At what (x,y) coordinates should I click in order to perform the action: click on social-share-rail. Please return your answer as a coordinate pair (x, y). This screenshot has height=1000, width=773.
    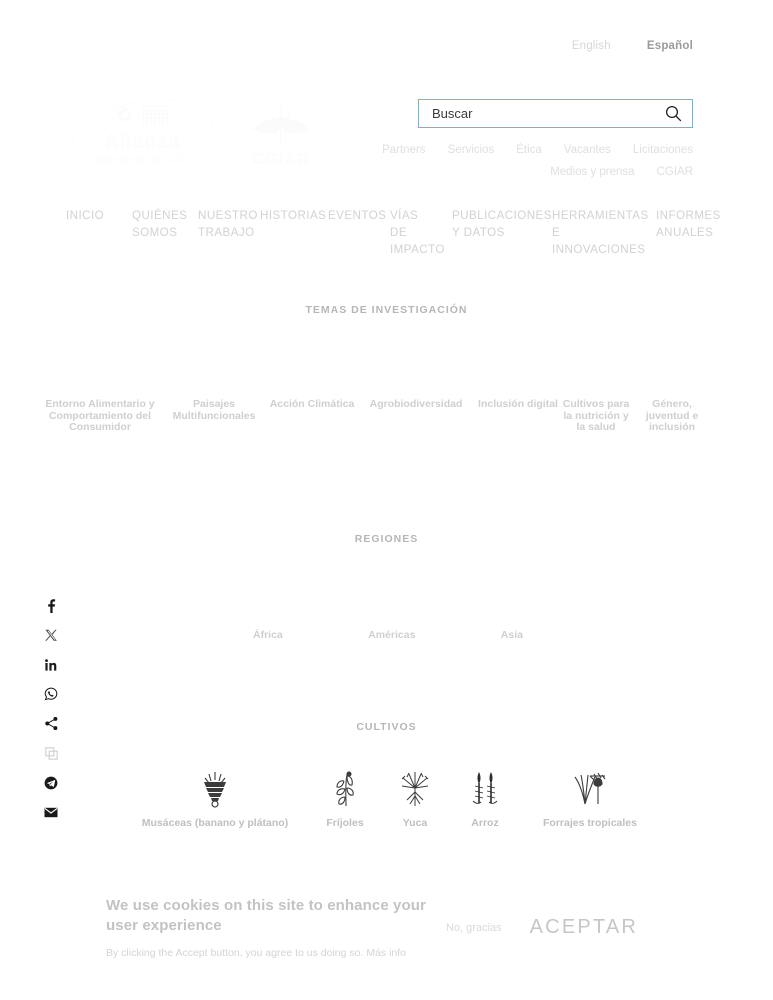
    Looking at the image, I should click on (52, 709).